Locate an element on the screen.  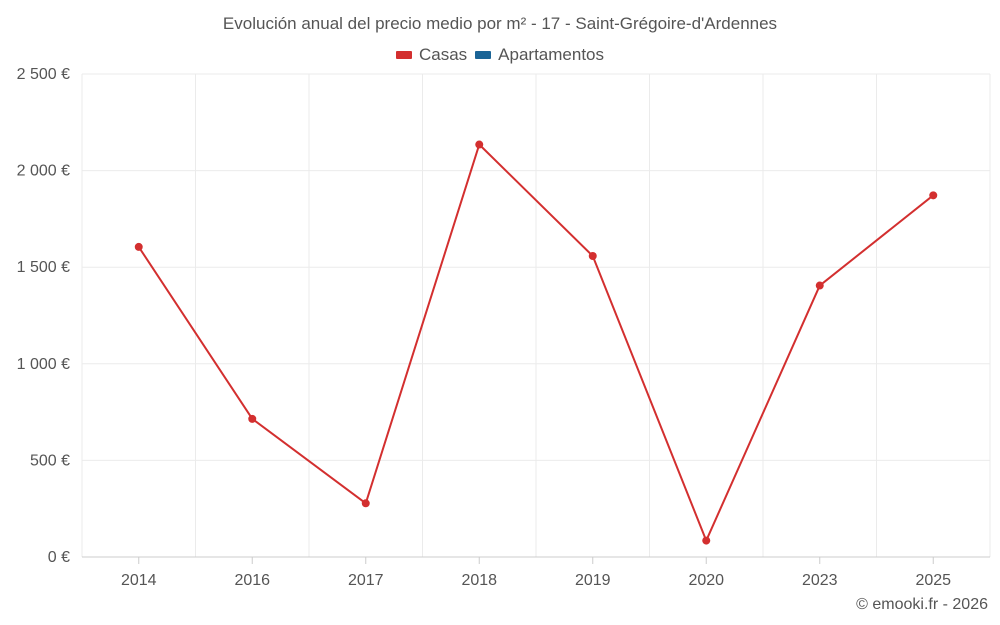
x-tick-label-1: 2016 is located at coordinates (252, 580).